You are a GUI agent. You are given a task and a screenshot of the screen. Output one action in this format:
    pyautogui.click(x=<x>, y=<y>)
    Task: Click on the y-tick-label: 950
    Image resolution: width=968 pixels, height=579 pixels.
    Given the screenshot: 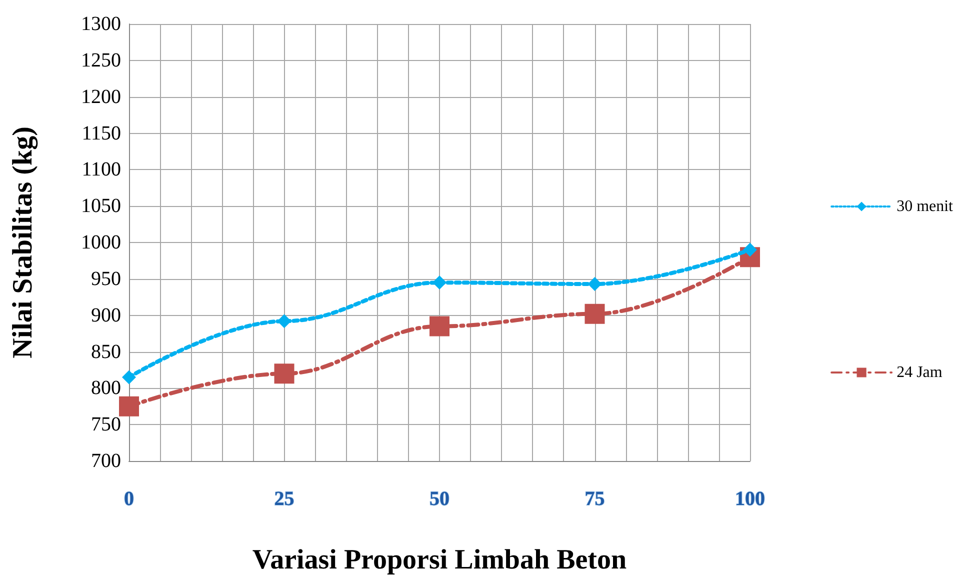 What is the action you would take?
    pyautogui.click(x=106, y=279)
    